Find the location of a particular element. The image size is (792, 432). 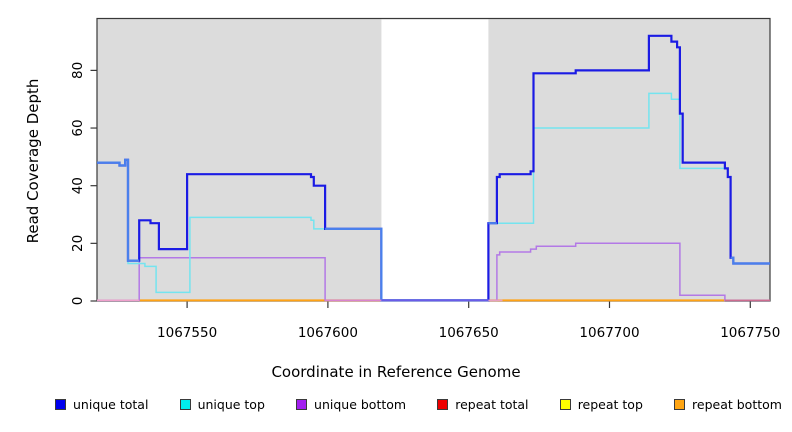

series-unique-bottom-line is located at coordinates (433, 272).